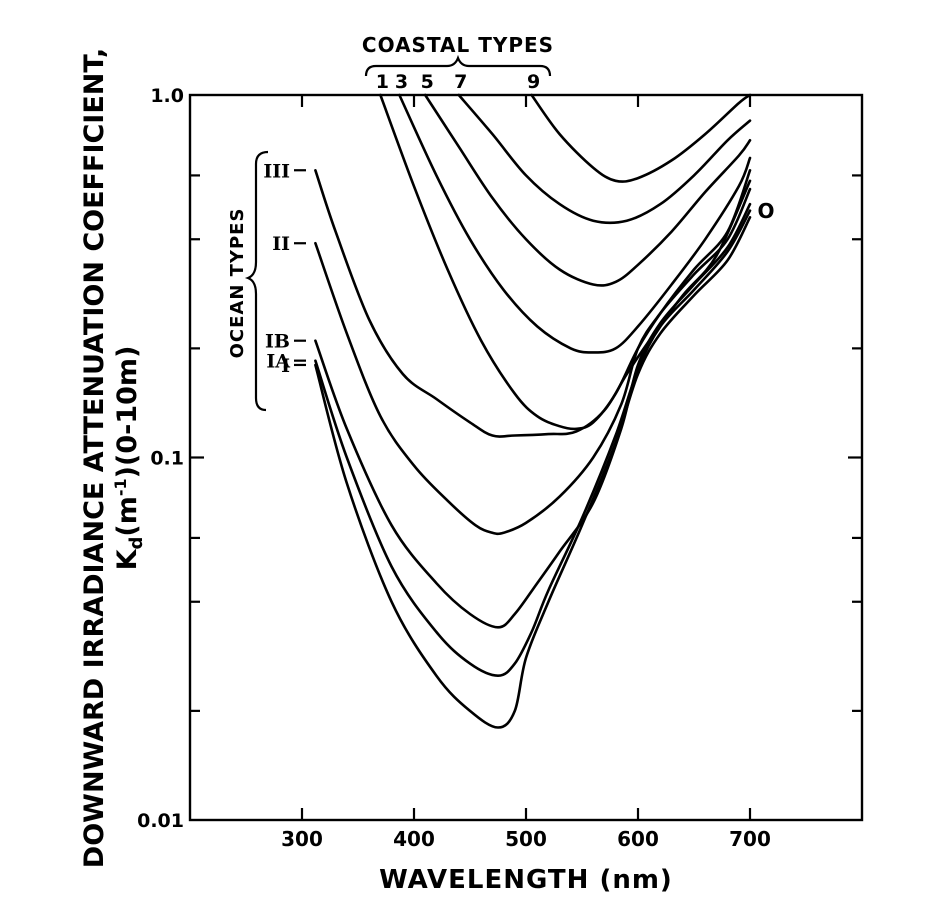 This screenshot has width=940, height=915. I want to click on series-label-i: I, so click(285, 366).